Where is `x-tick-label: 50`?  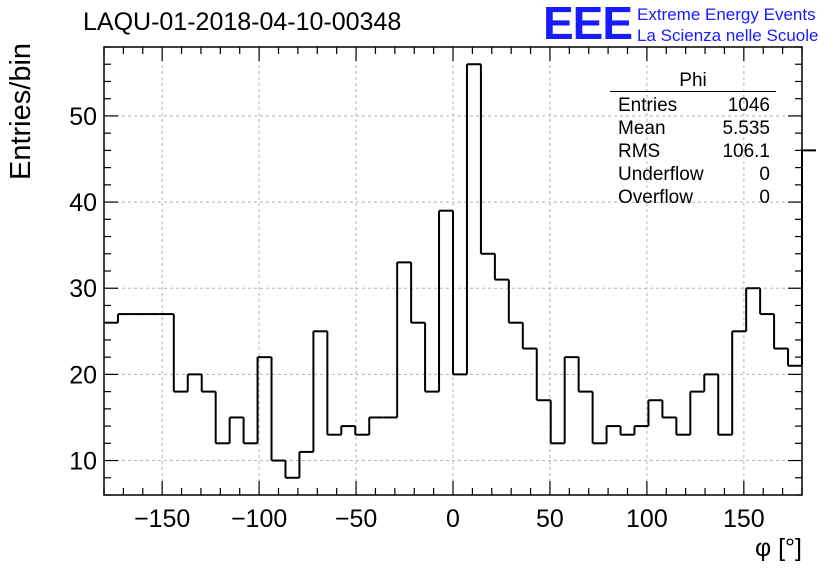 x-tick-label: 50 is located at coordinates (550, 519).